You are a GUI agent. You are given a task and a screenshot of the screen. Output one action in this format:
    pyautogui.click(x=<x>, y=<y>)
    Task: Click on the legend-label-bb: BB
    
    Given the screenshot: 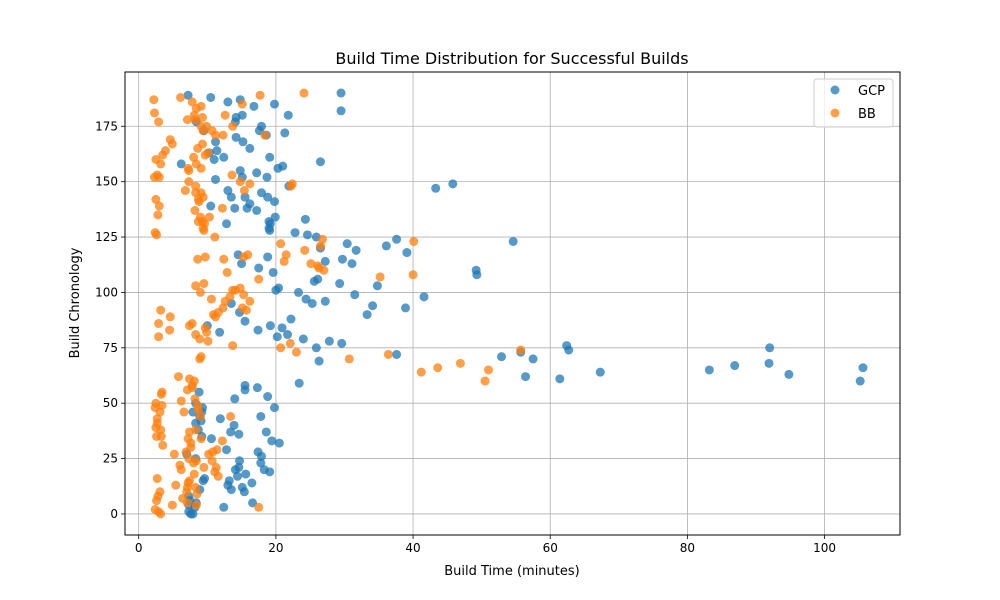 What is the action you would take?
    pyautogui.click(x=867, y=114)
    